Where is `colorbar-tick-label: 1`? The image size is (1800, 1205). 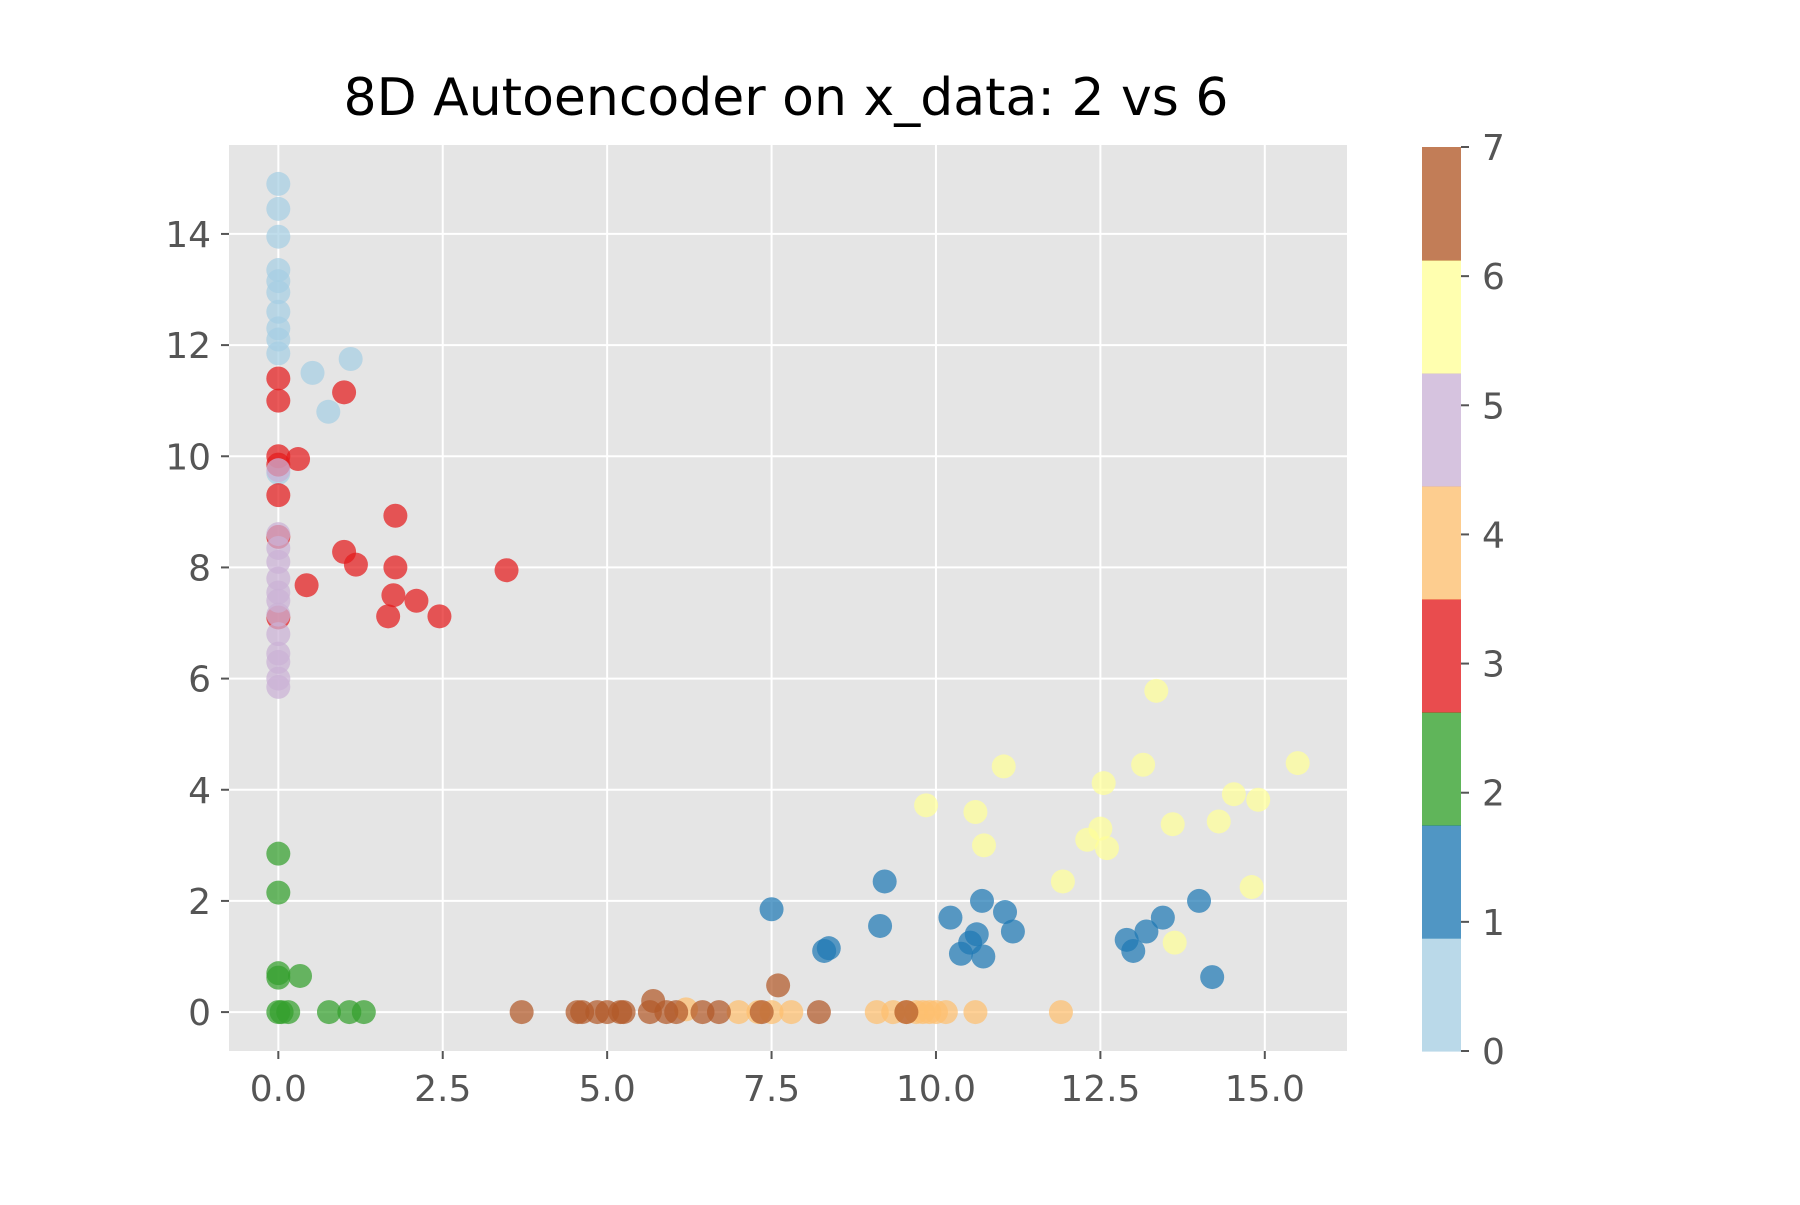
colorbar-tick-label: 1 is located at coordinates (1493, 923).